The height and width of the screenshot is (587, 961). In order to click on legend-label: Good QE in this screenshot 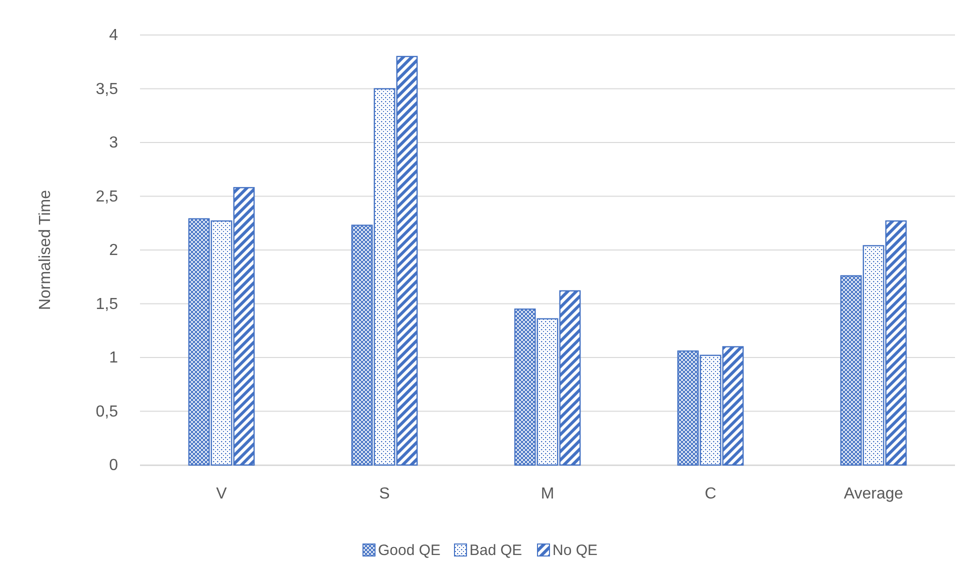, I will do `click(409, 550)`.